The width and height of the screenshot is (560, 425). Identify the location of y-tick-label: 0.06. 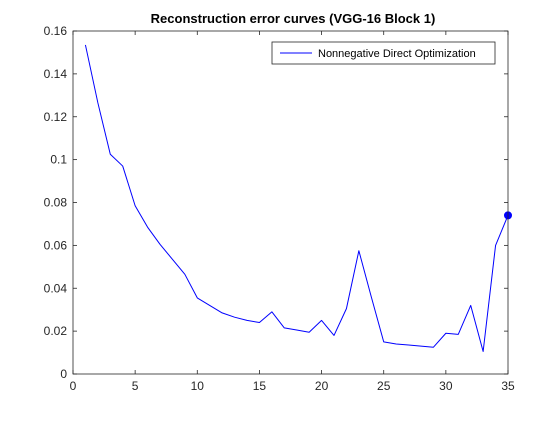
(56, 245).